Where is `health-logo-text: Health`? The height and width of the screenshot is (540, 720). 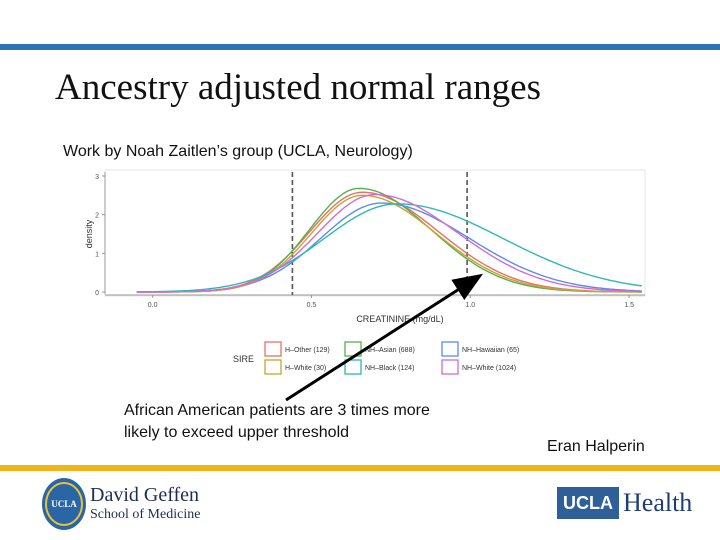
health-logo-text: Health is located at coordinates (658, 502).